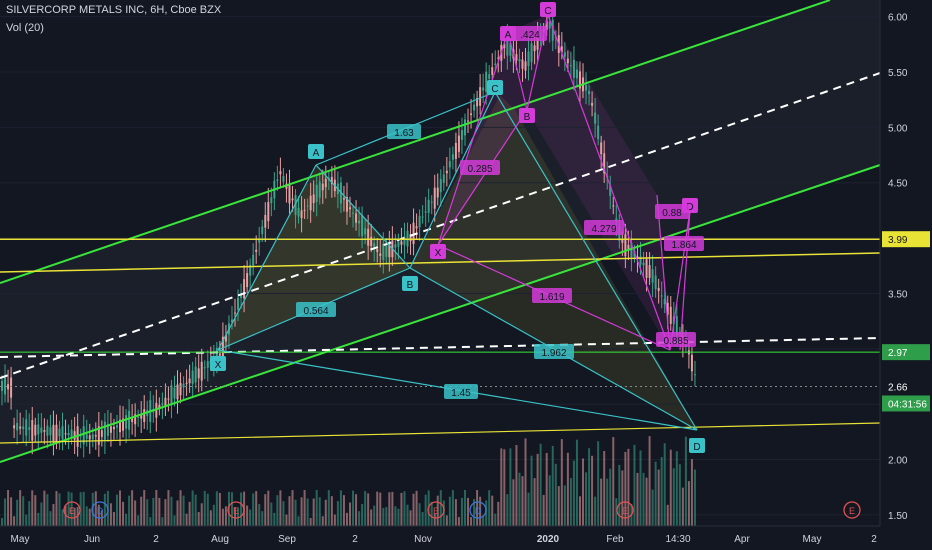 Image resolution: width=932 pixels, height=550 pixels. What do you see at coordinates (625, 511) in the screenshot?
I see `event-marker-label: E` at bounding box center [625, 511].